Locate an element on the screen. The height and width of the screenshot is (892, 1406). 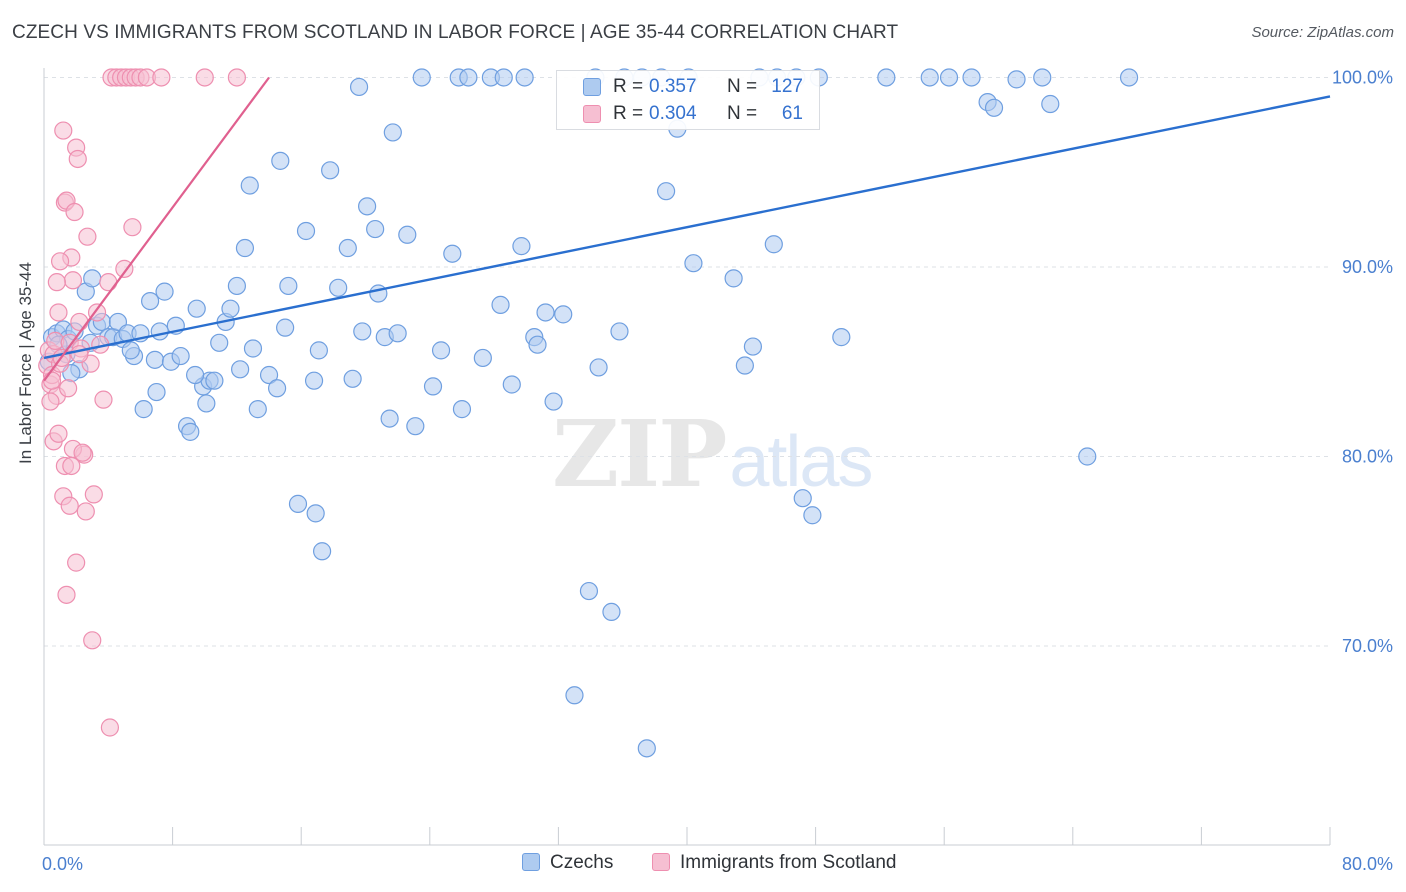
correlation-legend: R = 0.357 N = 127 R = 0.304 N = 61 is located at coordinates (688, 100).